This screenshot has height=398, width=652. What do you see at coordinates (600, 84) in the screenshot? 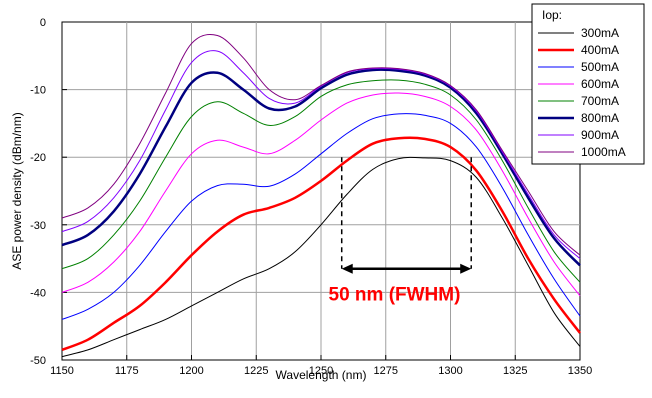
I see `legend-label-600mA: 600mA` at bounding box center [600, 84].